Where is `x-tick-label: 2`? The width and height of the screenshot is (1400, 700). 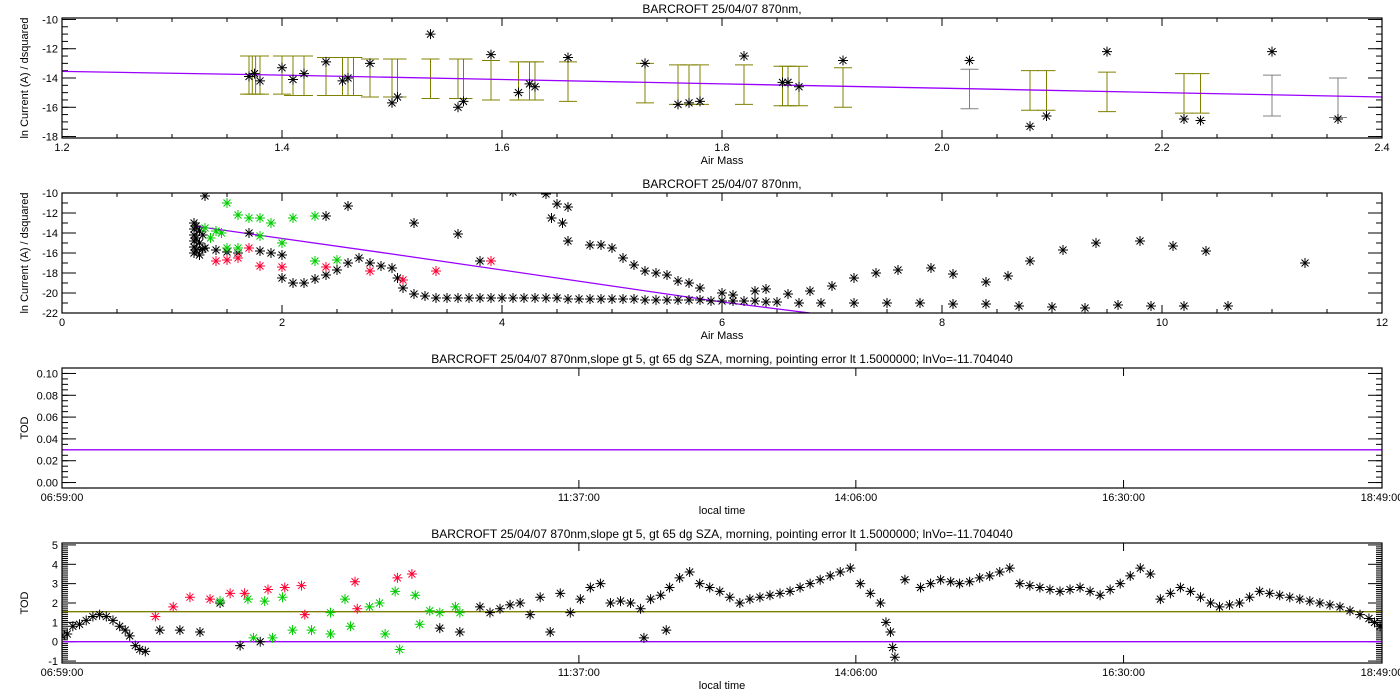
x-tick-label: 2 is located at coordinates (282, 323).